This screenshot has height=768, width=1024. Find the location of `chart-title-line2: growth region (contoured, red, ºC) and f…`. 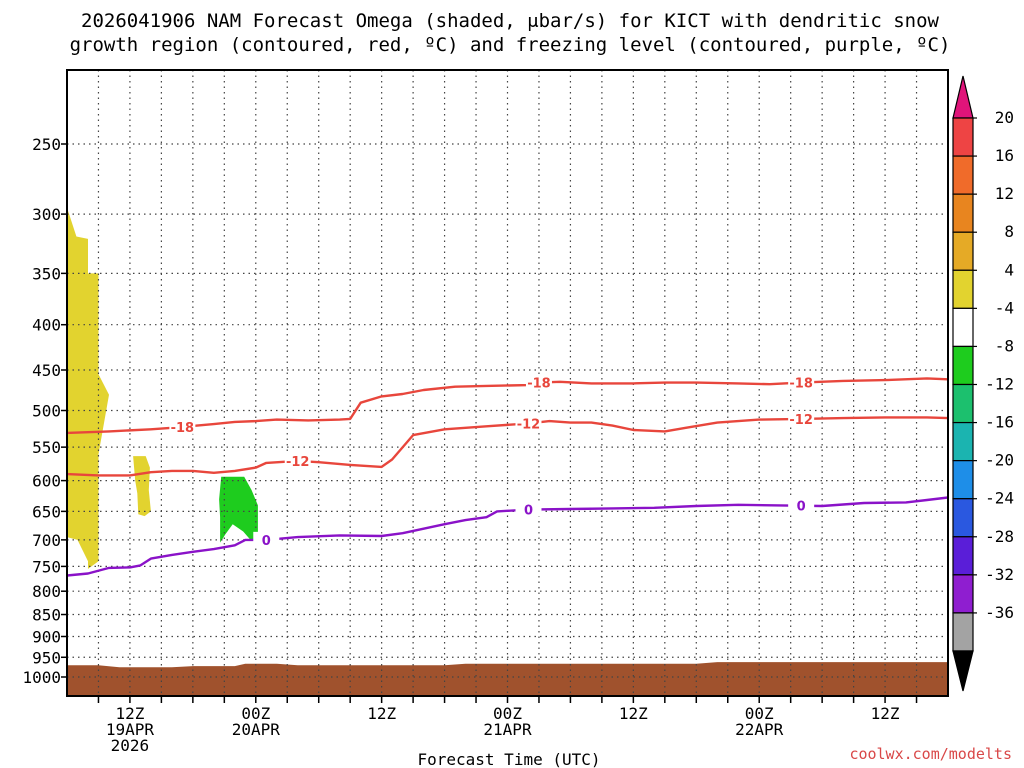

chart-title-line2: growth region (contoured, red, ºC) and f… is located at coordinates (510, 45).